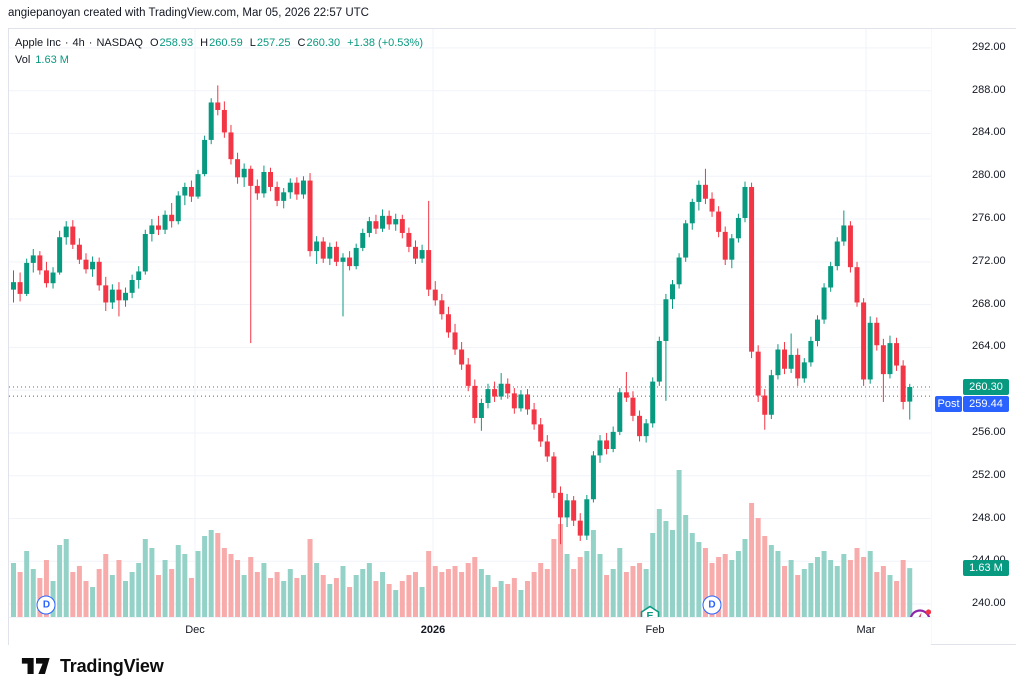 Image resolution: width=1024 pixels, height=699 pixels. Describe the element at coordinates (989, 218) in the screenshot. I see `price-axis-label: 276.00` at that location.